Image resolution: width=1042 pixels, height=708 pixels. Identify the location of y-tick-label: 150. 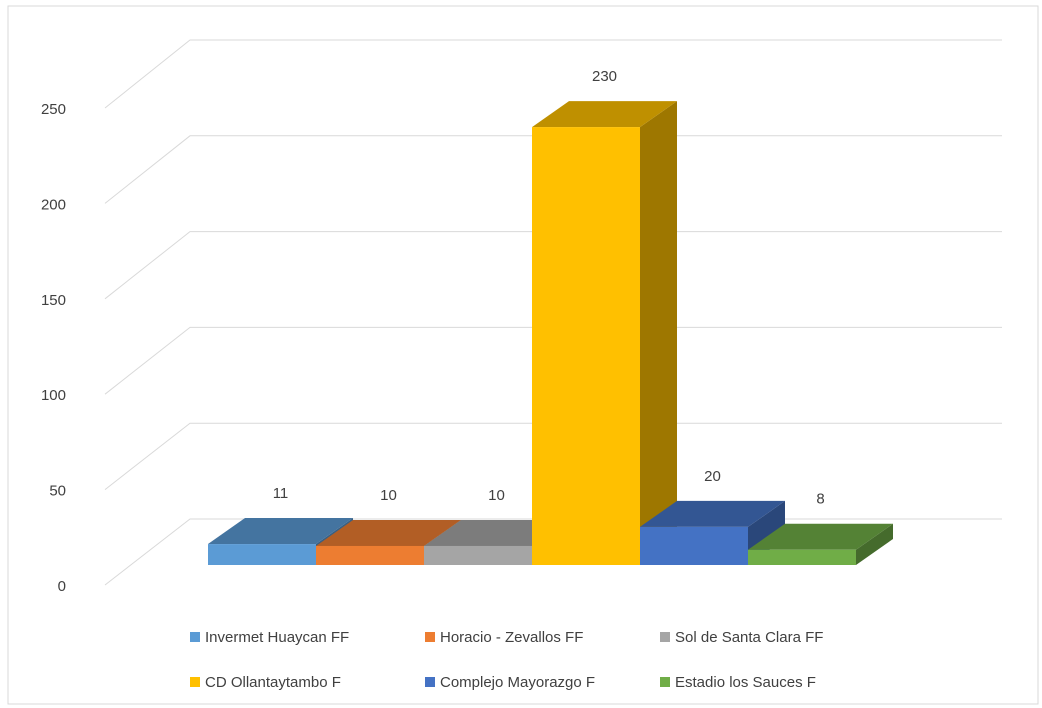
(53, 300).